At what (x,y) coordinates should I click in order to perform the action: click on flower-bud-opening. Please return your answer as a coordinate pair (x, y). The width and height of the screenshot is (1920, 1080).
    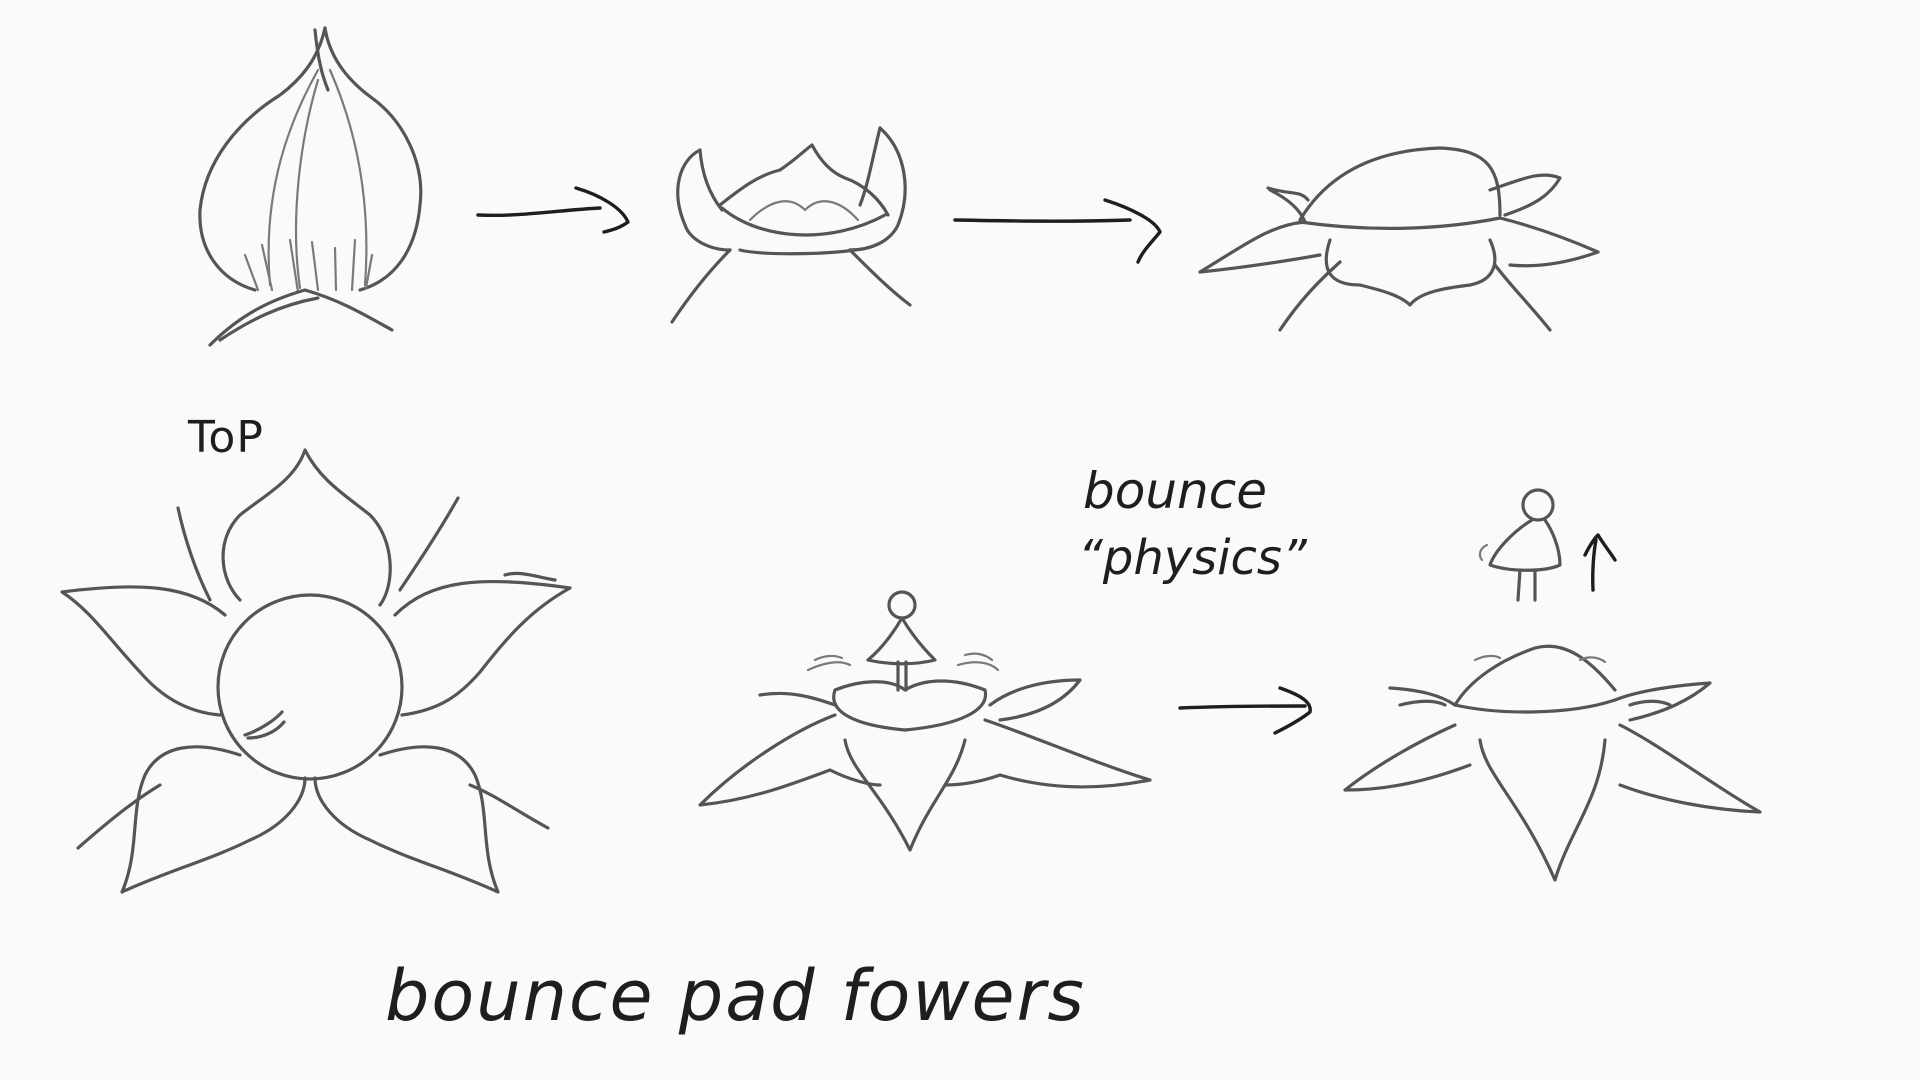
    Looking at the image, I should click on (791, 225).